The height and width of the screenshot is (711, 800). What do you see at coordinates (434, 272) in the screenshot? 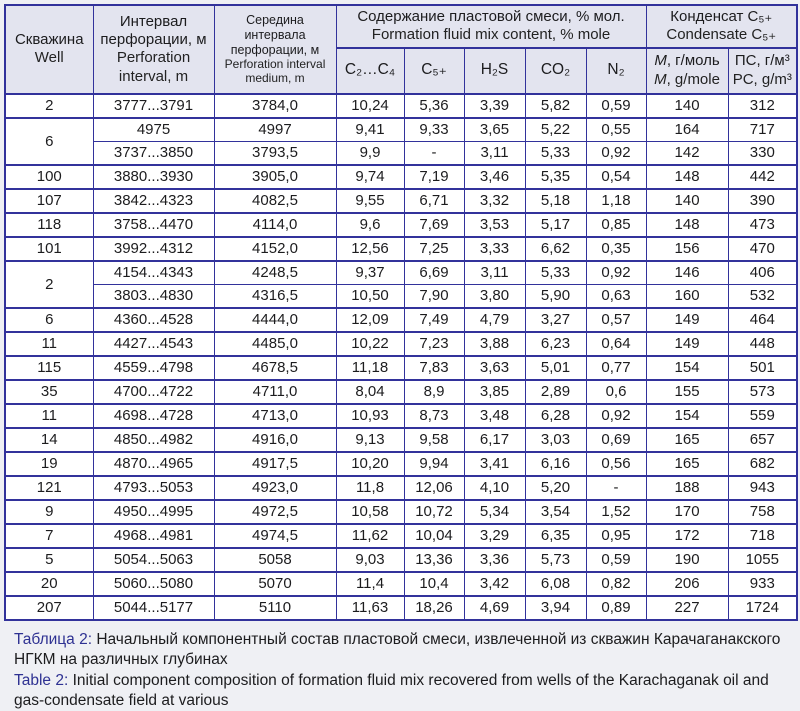
I see `c5-cell: 6,69` at bounding box center [434, 272].